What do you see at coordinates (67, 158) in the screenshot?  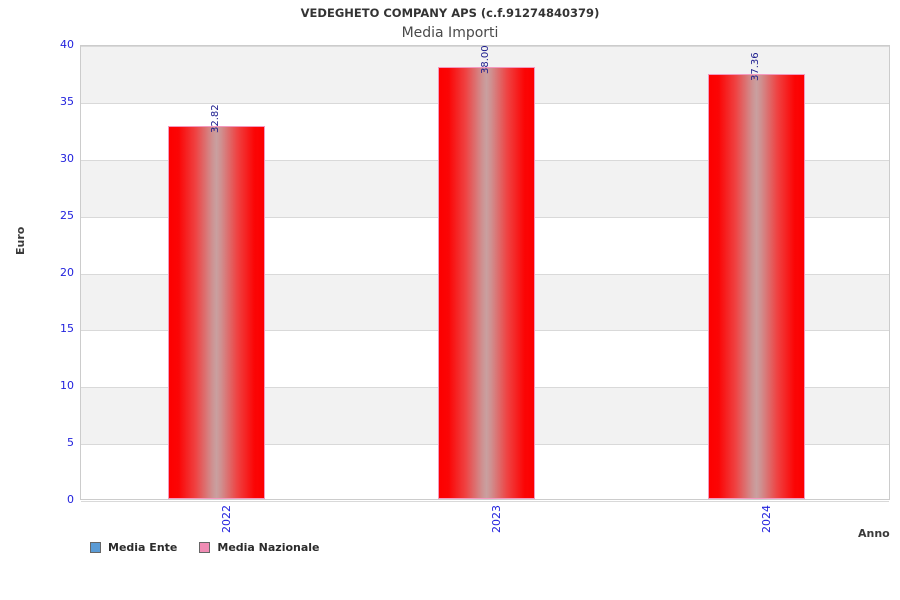 I see `y-axis-tick-label: 30` at bounding box center [67, 158].